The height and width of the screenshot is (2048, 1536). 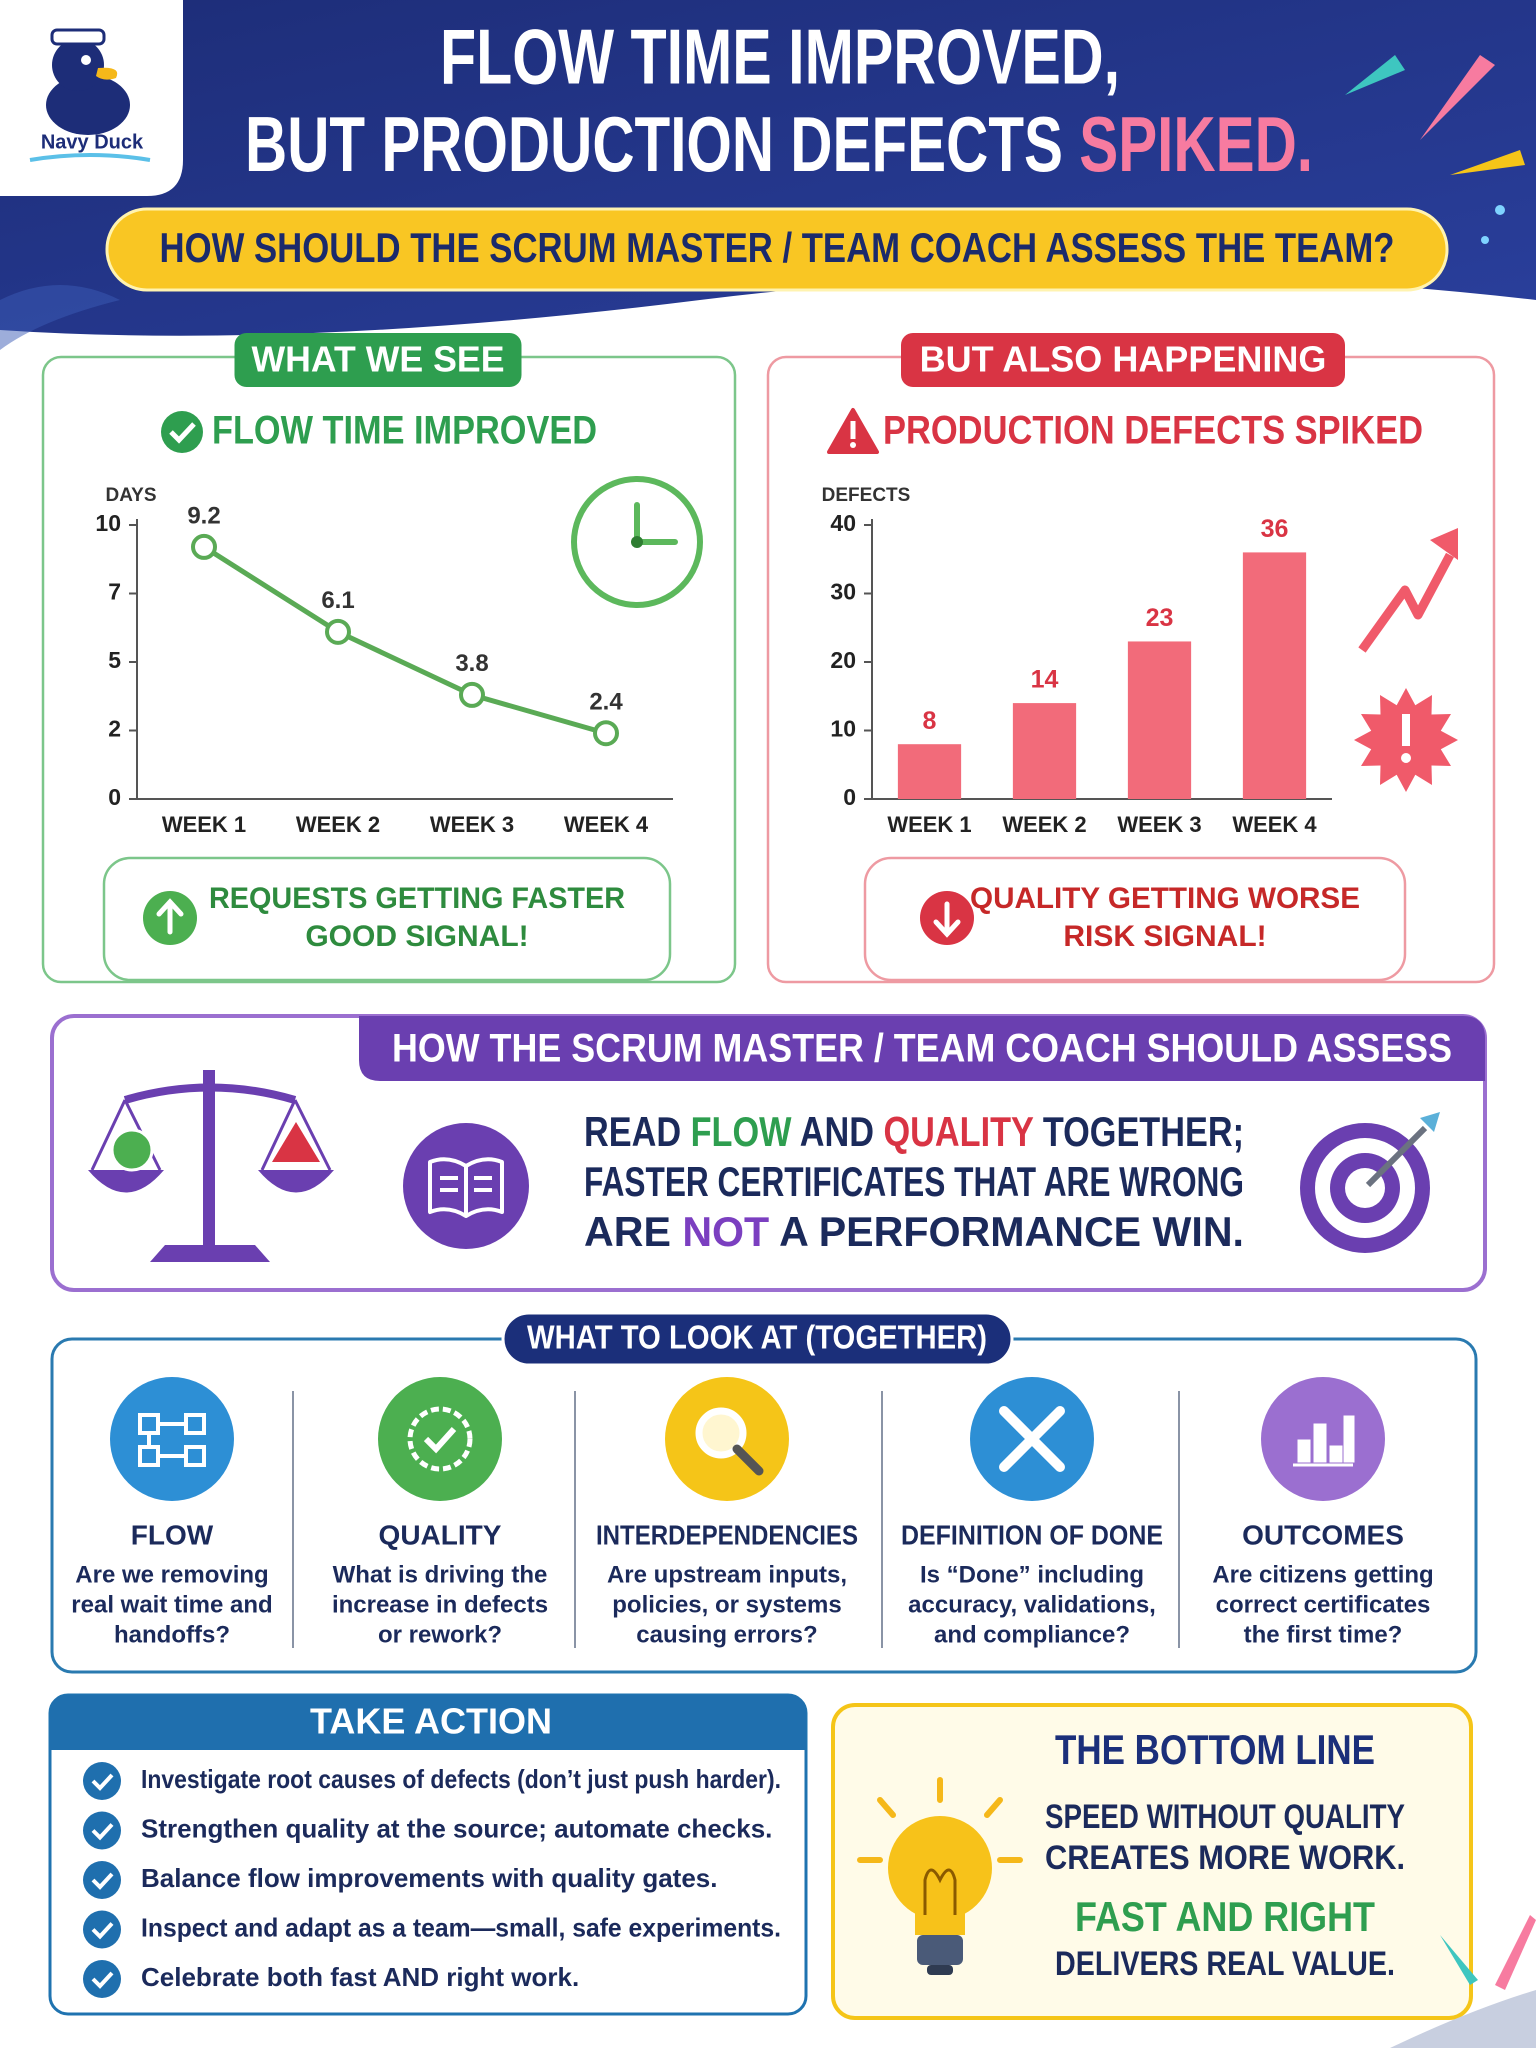 I want to click on data-label: 8, so click(x=930, y=721).